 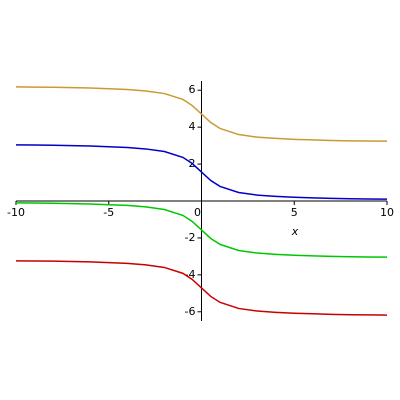 I want to click on y-tick-label: -2, so click(x=190, y=237).